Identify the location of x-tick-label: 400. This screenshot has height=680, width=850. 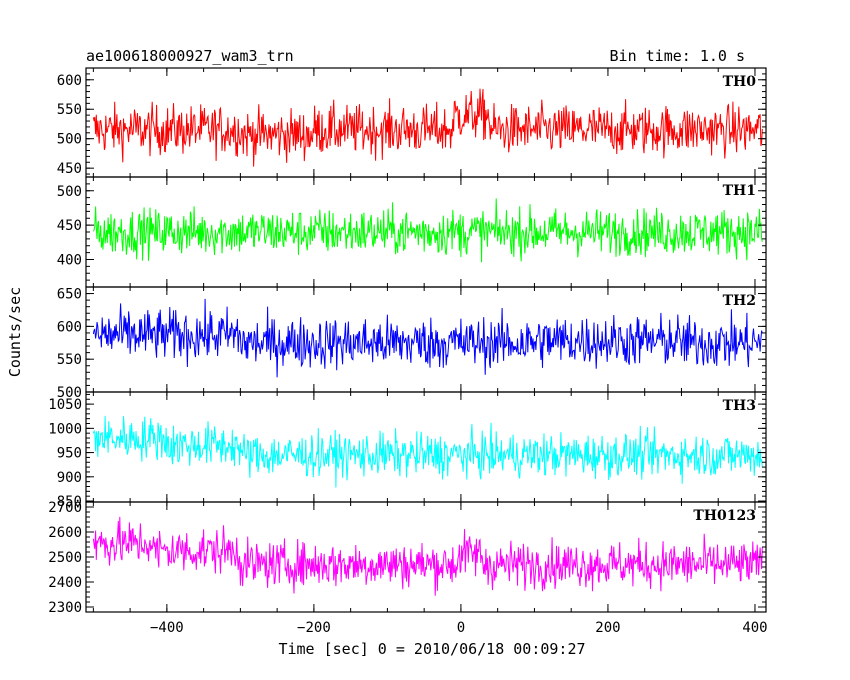
(754, 628).